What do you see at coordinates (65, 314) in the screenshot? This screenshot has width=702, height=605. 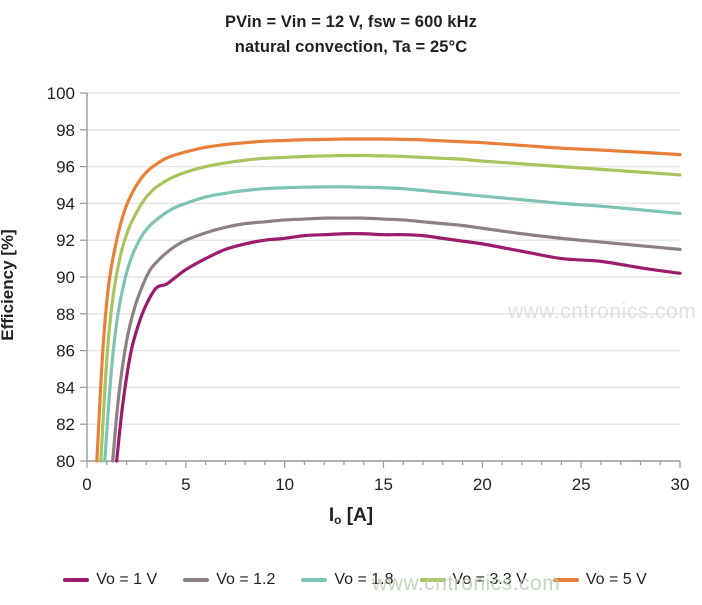 I see `y-tick-label: 88` at bounding box center [65, 314].